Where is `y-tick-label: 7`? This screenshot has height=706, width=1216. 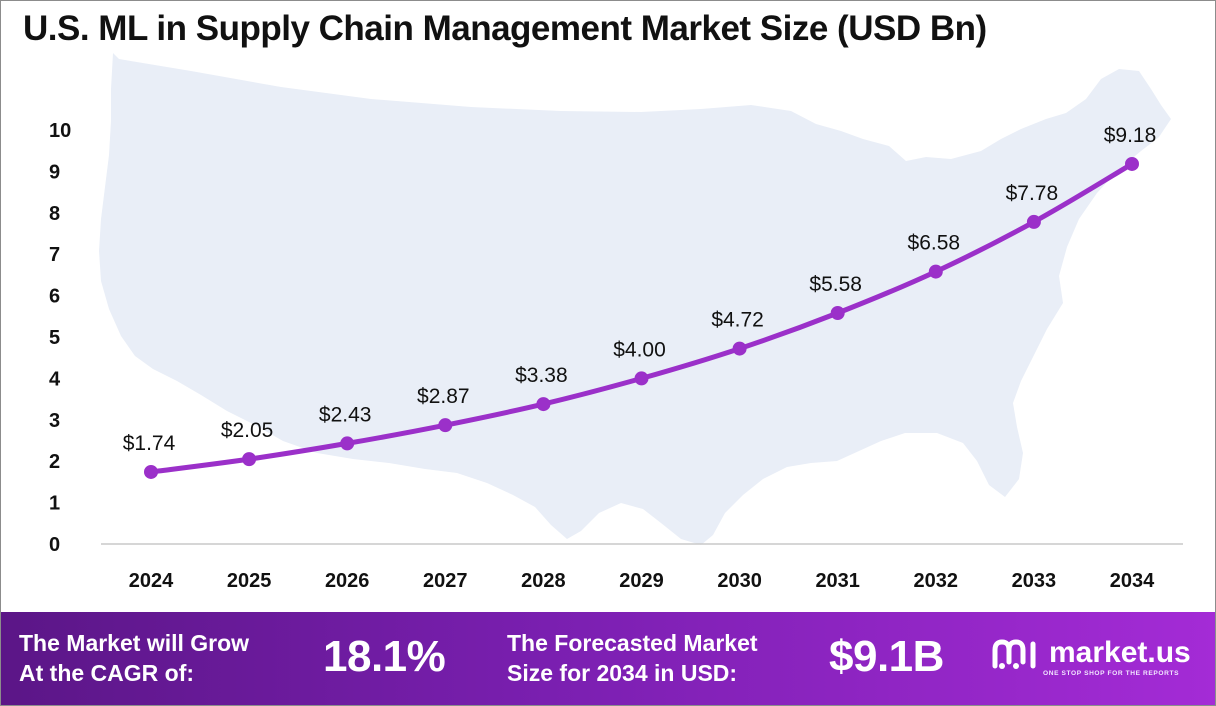
y-tick-label: 7 is located at coordinates (54, 255).